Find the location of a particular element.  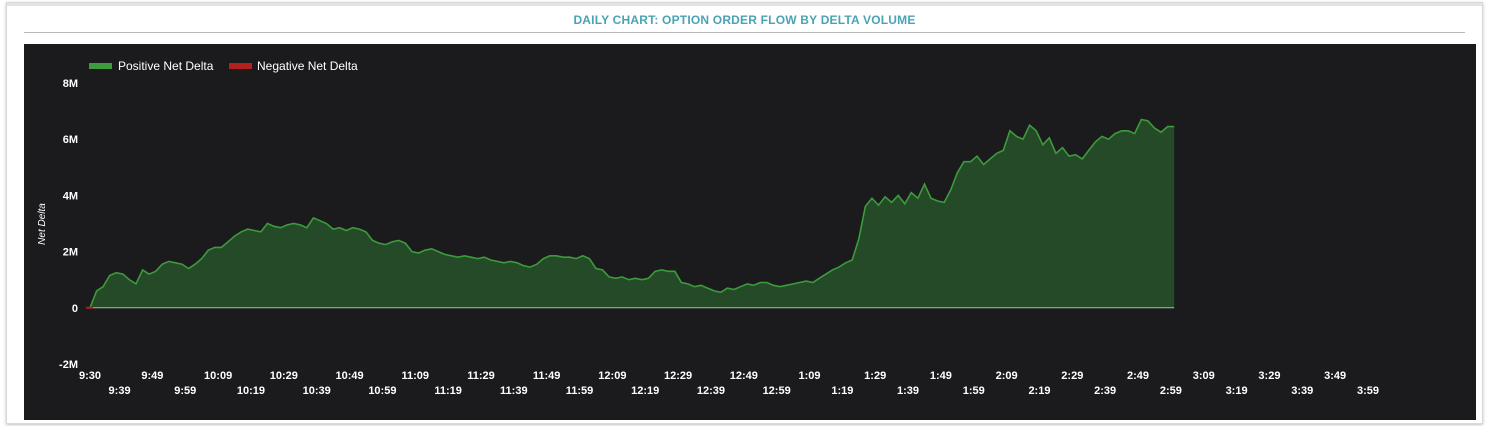

legend-swatch-positive is located at coordinates (100, 66).